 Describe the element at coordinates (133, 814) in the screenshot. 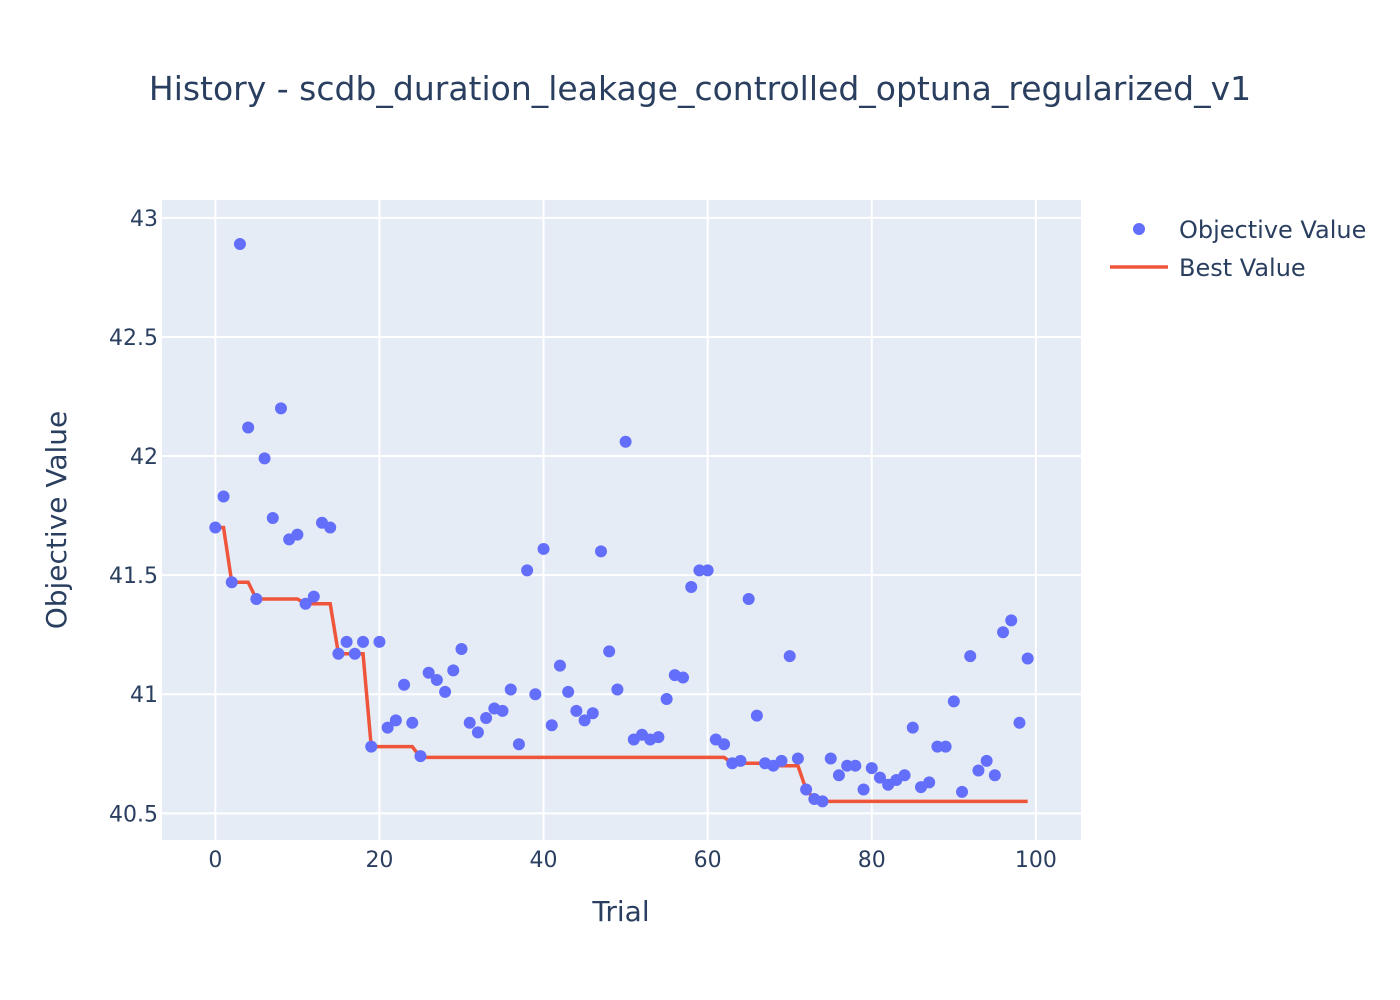

I see `y-tick-label: 40.5` at that location.